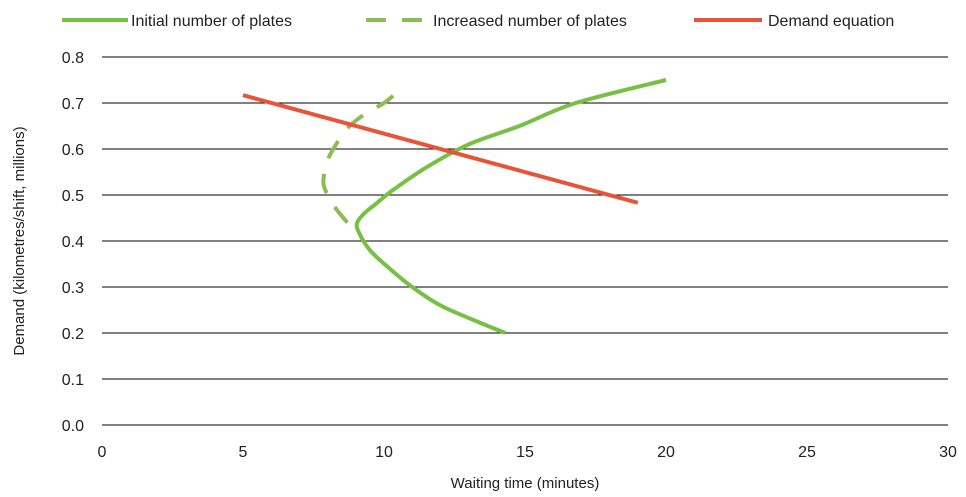 This screenshot has height=497, width=966. What do you see at coordinates (73, 104) in the screenshot?
I see `y-tick-label: 0.7` at bounding box center [73, 104].